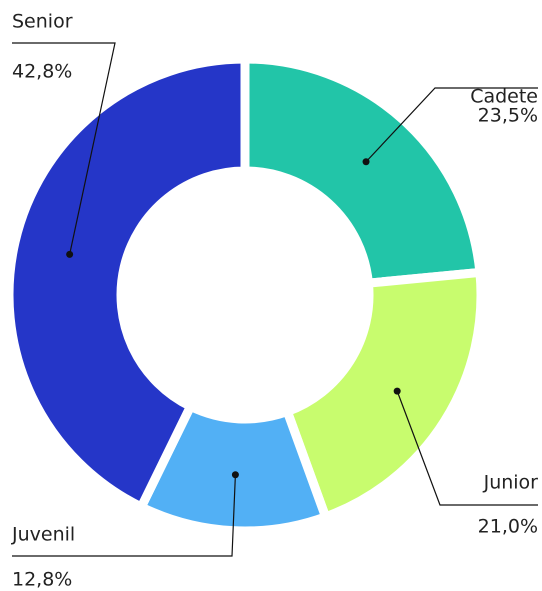 The width and height of the screenshot is (542, 591). What do you see at coordinates (43, 535) in the screenshot?
I see `slice-label: Juvenil` at bounding box center [43, 535].